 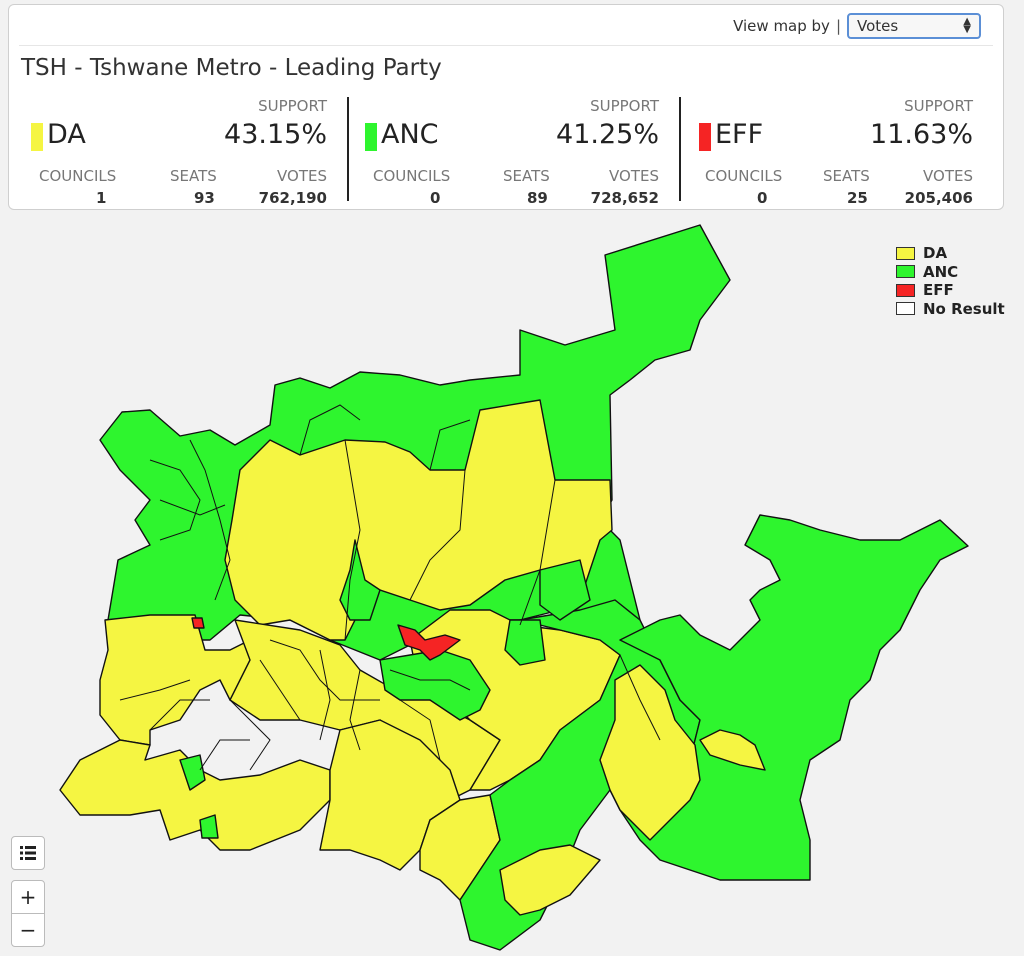 I want to click on party-name: ANC, so click(x=410, y=134).